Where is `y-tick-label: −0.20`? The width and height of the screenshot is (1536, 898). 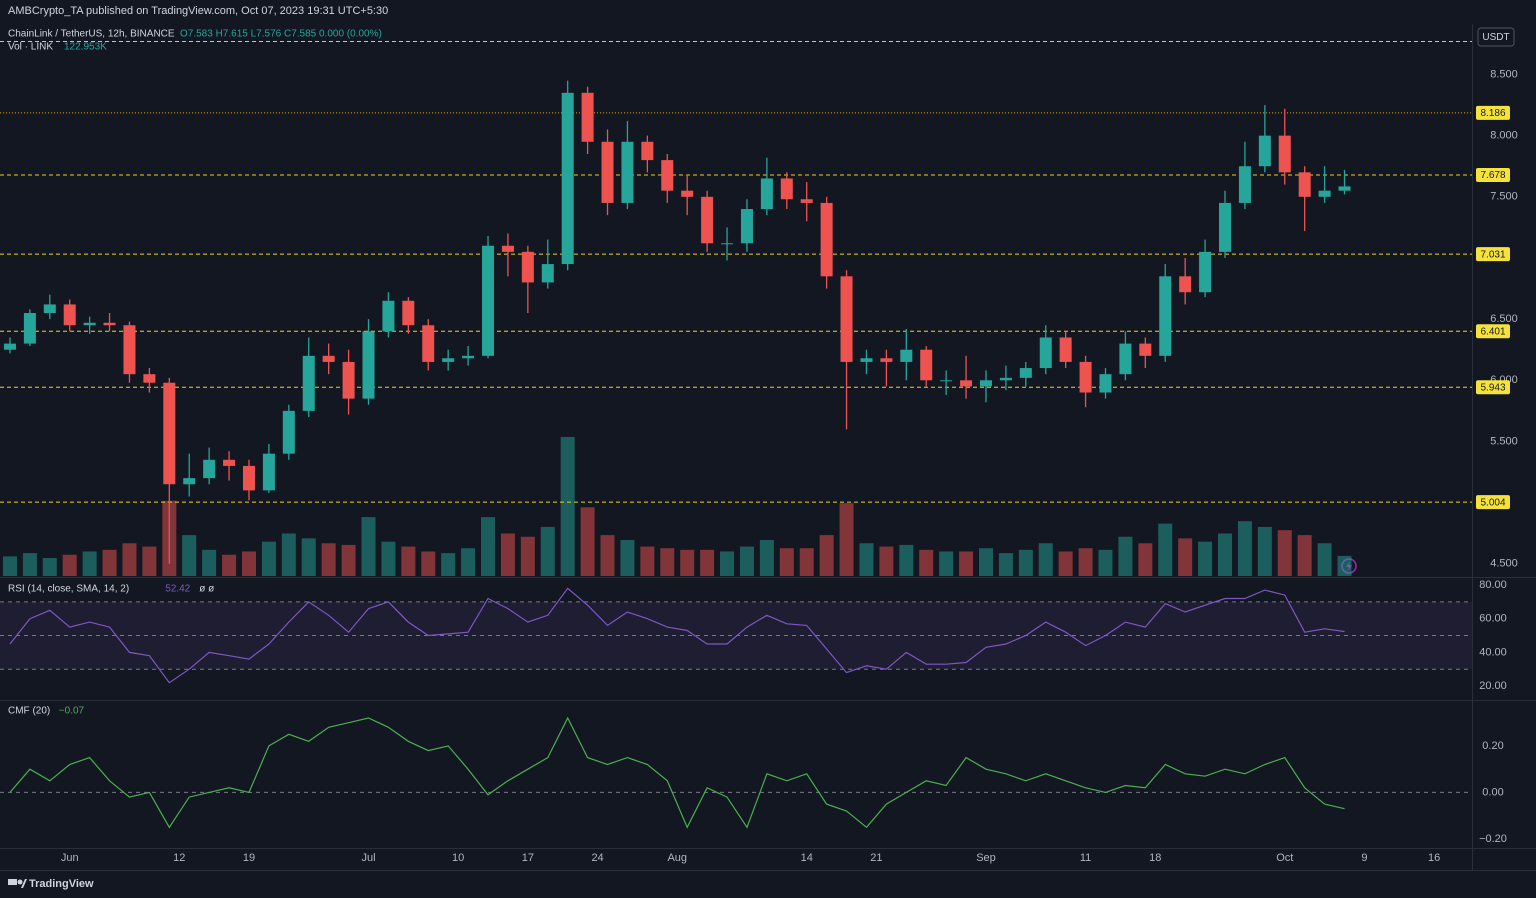
y-tick-label: −0.20 is located at coordinates (1493, 839).